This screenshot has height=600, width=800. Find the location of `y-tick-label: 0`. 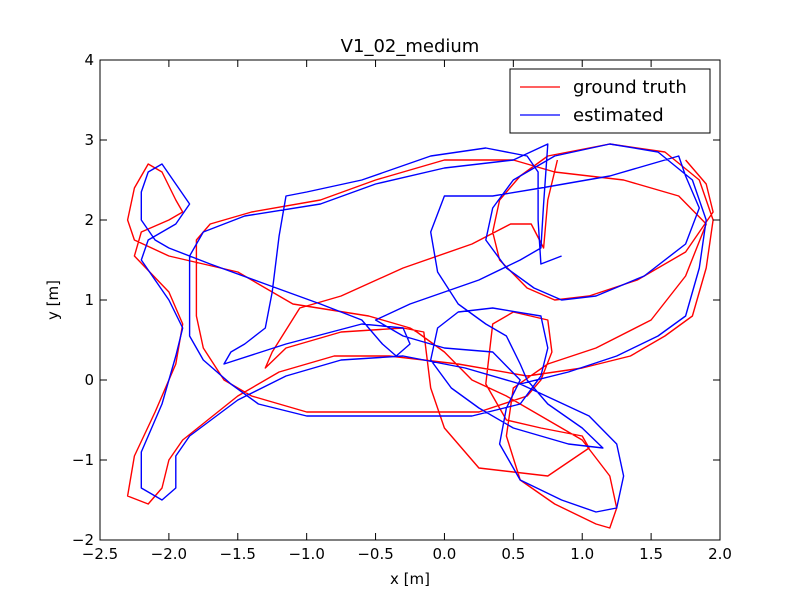

y-tick-label: 0 is located at coordinates (89, 380).